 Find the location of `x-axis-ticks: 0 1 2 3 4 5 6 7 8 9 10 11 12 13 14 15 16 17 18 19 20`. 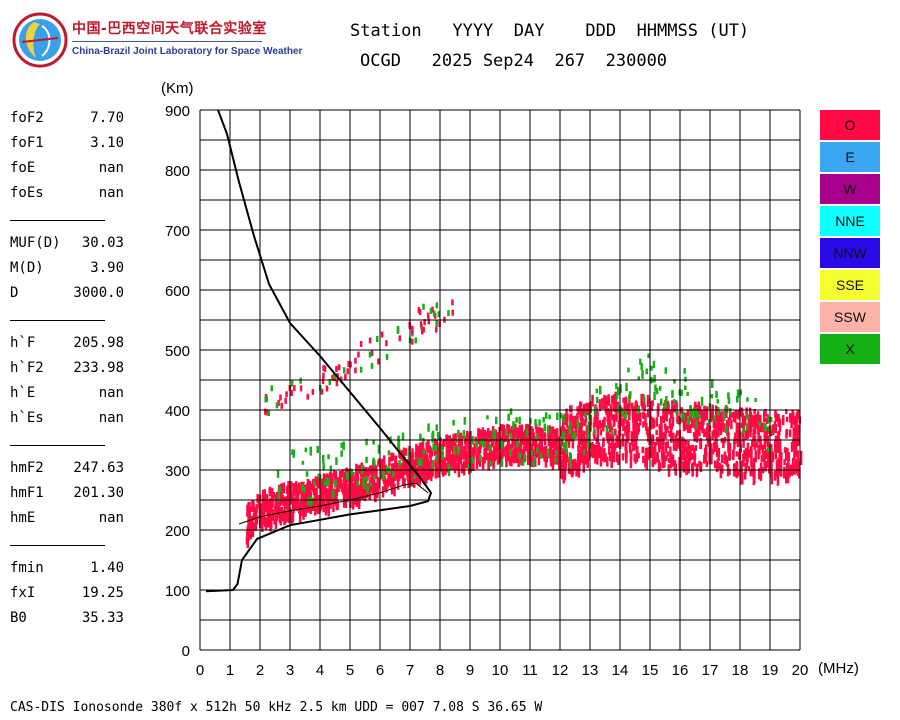

x-axis-ticks: 0 1 2 3 4 5 6 7 8 9 10 11 12 13 14 15 16 17 18 19 20 is located at coordinates (502, 670).